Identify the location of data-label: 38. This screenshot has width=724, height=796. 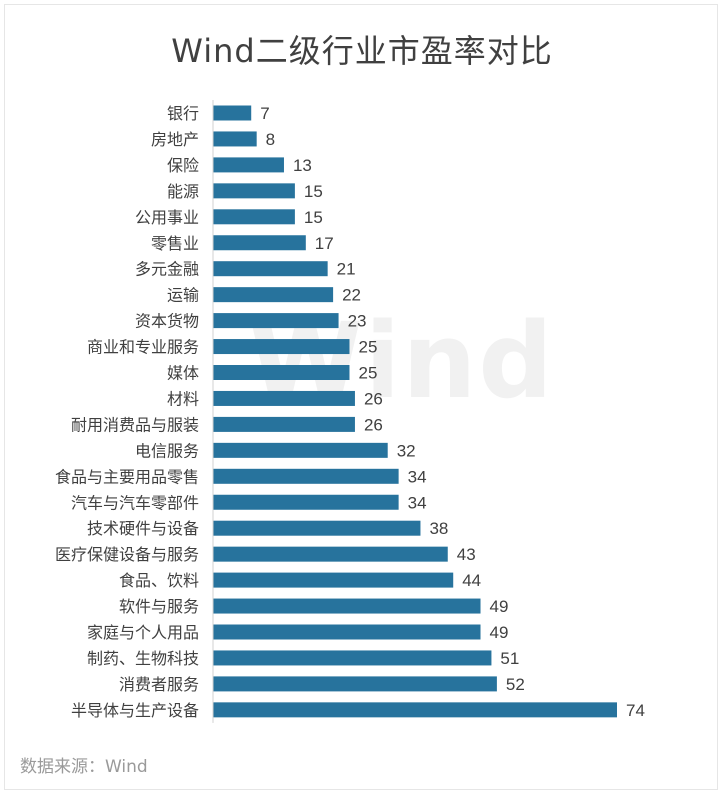
(438, 528).